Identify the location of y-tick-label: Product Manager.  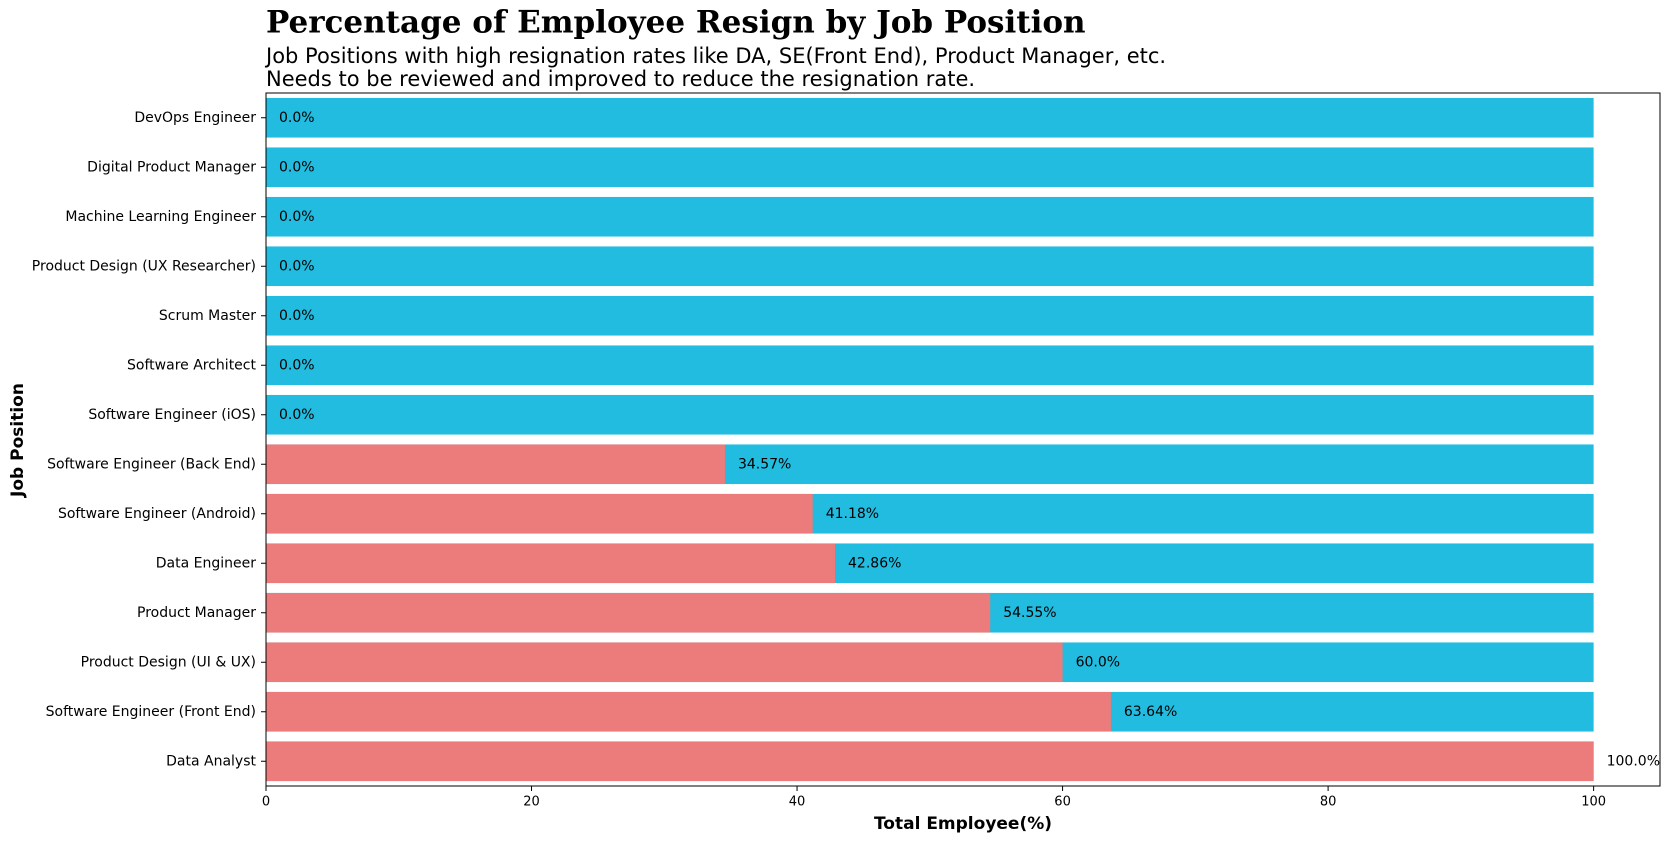
(196, 613).